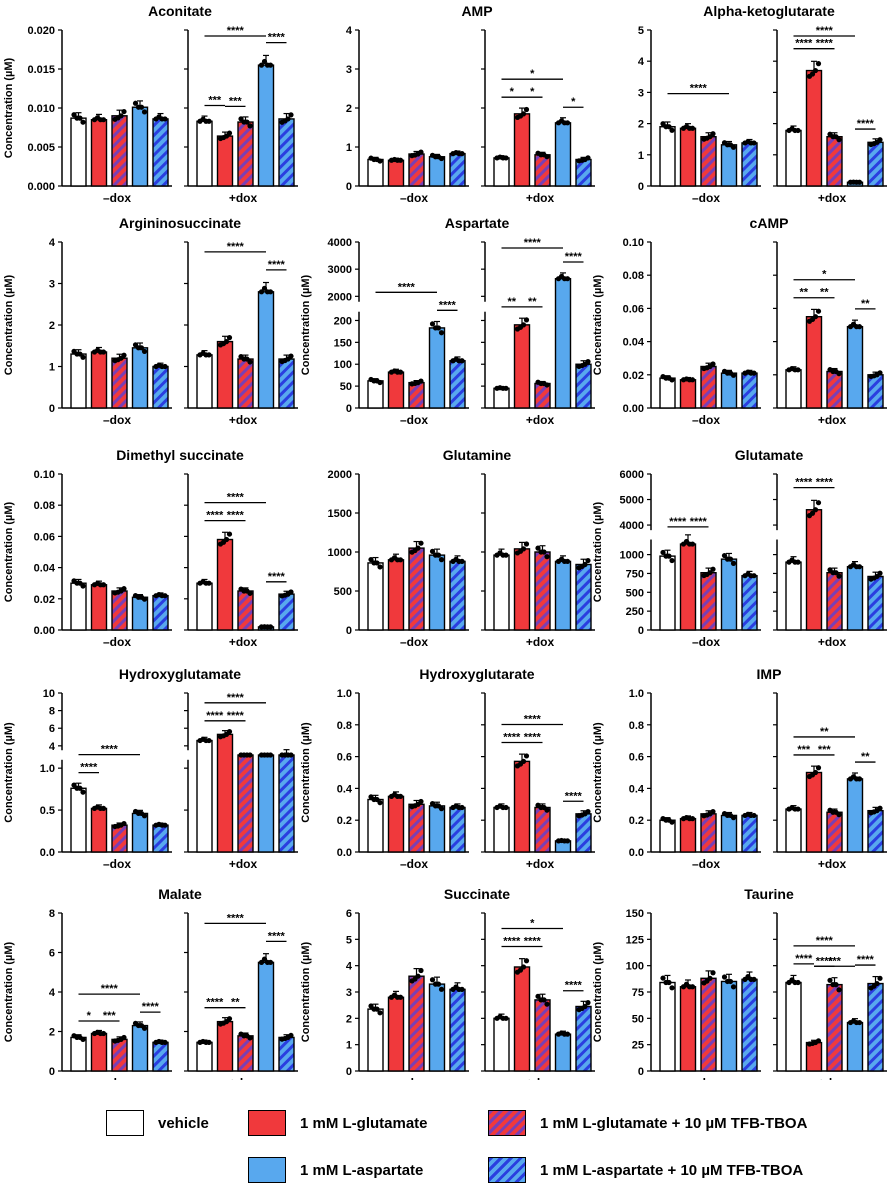 This screenshot has width=892, height=1198. I want to click on y-tick-label: 0.8, so click(636, 726).